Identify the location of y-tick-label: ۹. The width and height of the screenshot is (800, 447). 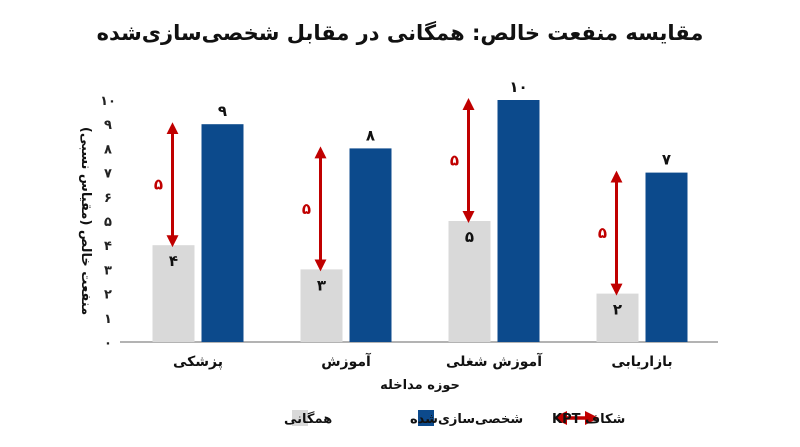
(108, 125).